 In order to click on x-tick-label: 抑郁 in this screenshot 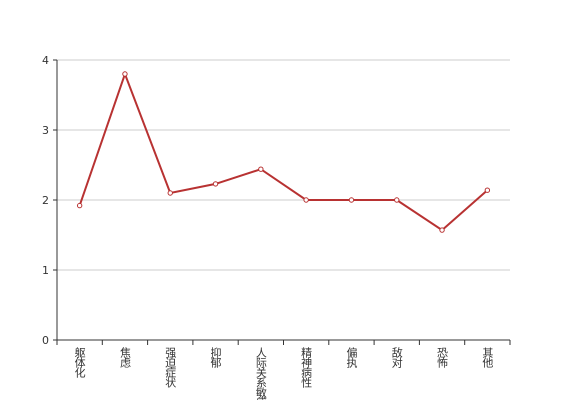, I will do `click(215, 357)`.